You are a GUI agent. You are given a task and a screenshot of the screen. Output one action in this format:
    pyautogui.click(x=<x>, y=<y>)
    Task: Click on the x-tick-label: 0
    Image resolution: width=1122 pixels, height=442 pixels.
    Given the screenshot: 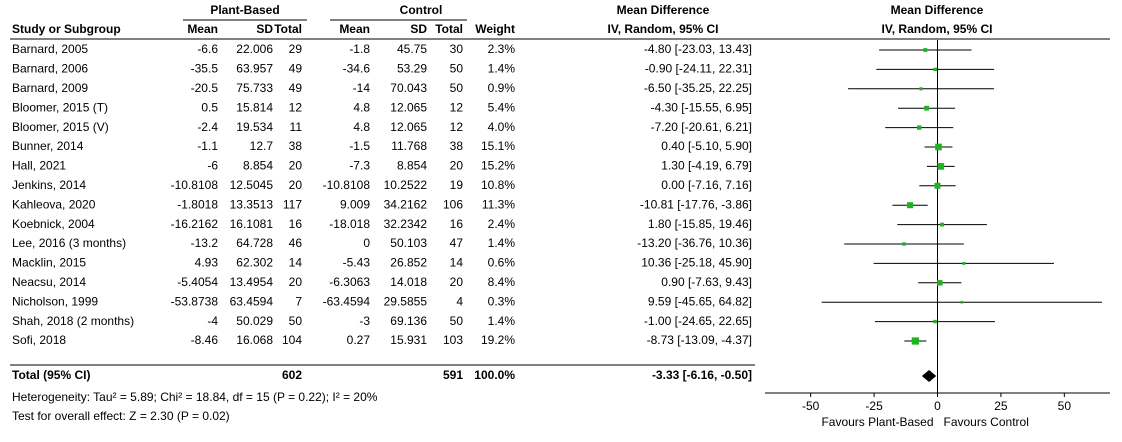 What is the action you would take?
    pyautogui.click(x=937, y=406)
    